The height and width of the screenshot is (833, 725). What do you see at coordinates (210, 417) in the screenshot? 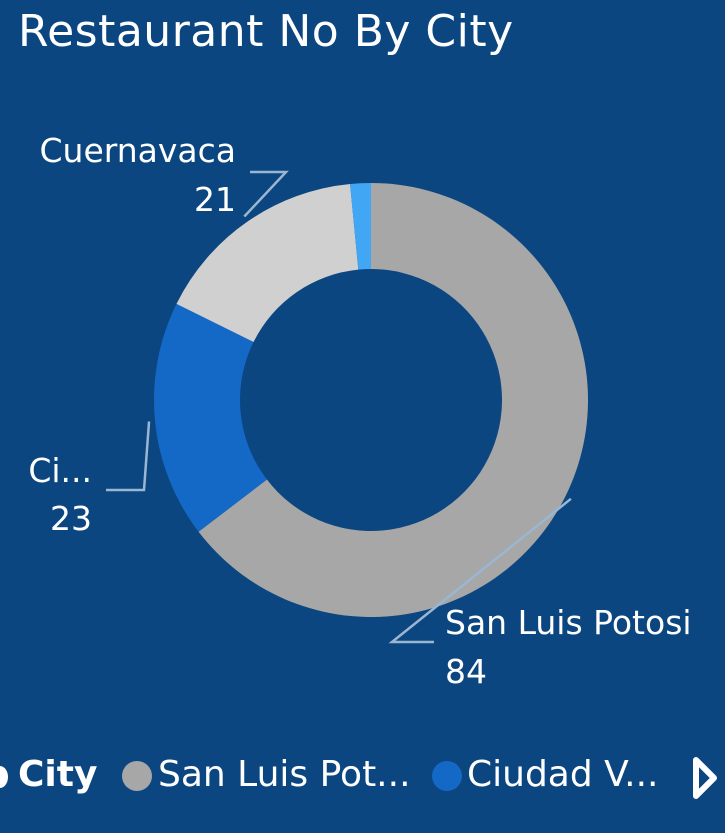
I see `slice-ciudad-v` at bounding box center [210, 417].